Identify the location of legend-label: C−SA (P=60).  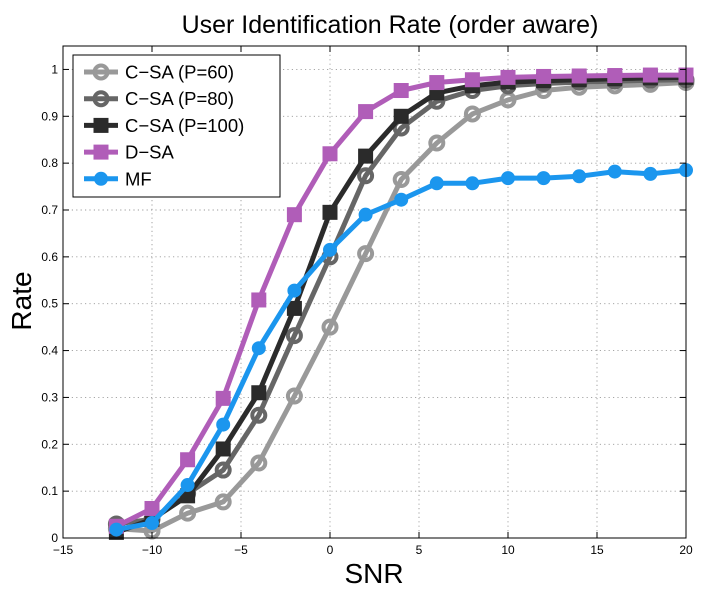
(179, 72).